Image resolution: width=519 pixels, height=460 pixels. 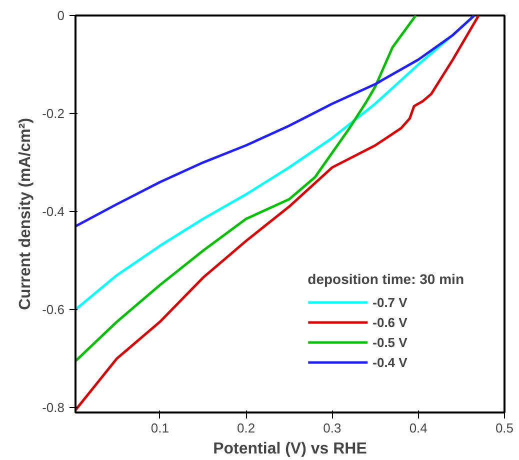 What do you see at coordinates (390, 362) in the screenshot?
I see `legend-label: -0.4 V` at bounding box center [390, 362].